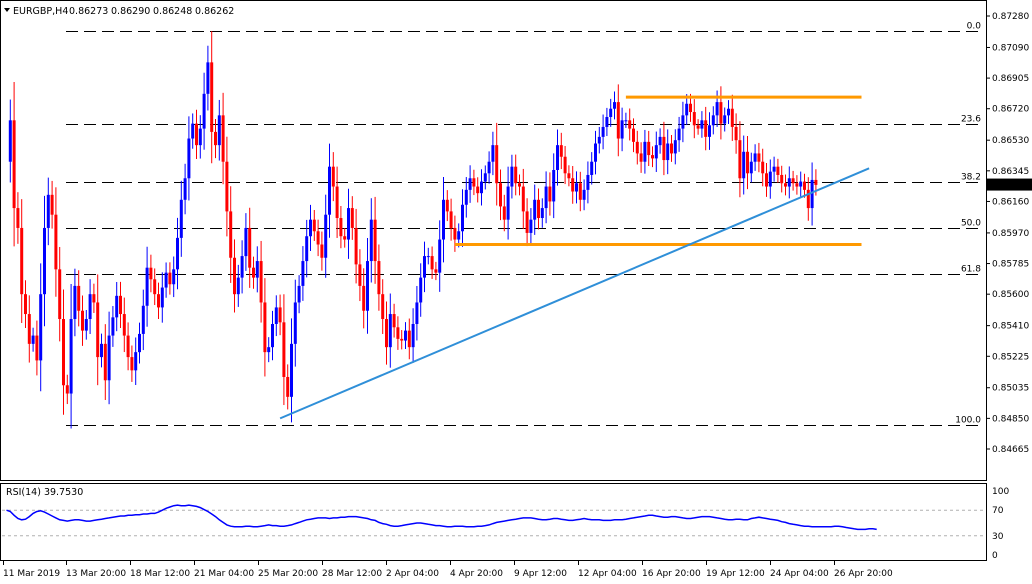 This screenshot has height=584, width=1032. What do you see at coordinates (1010, 419) in the screenshot?
I see `price-tick-label: 0.84850` at bounding box center [1010, 419].